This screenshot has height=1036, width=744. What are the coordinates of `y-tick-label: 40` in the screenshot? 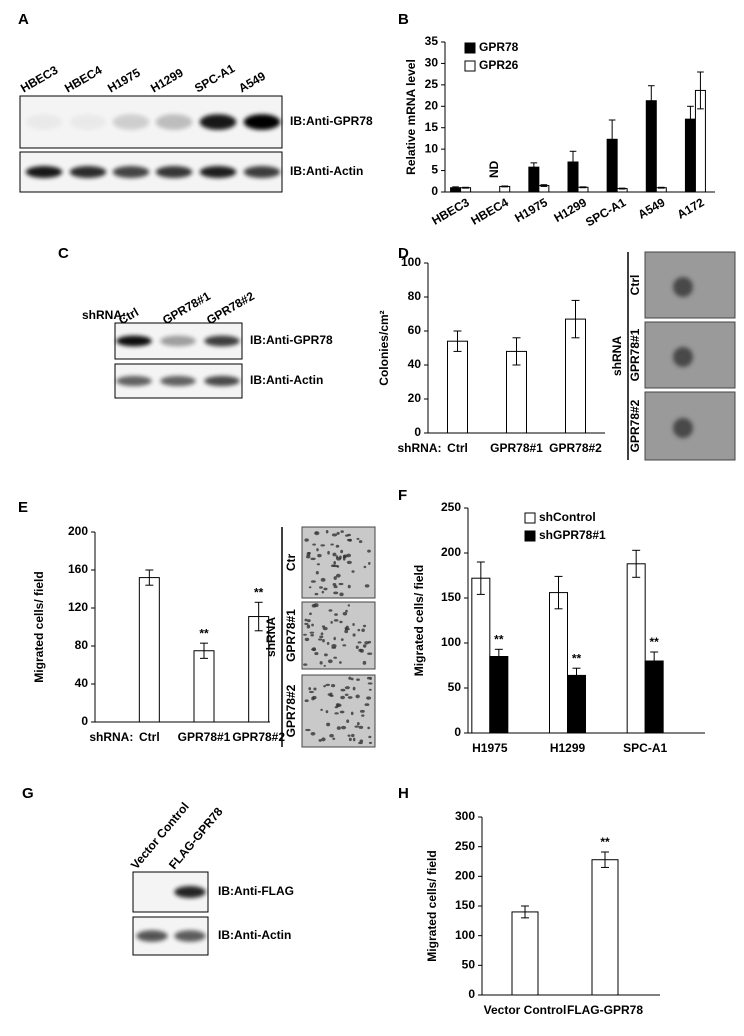 It's located at (415, 364).